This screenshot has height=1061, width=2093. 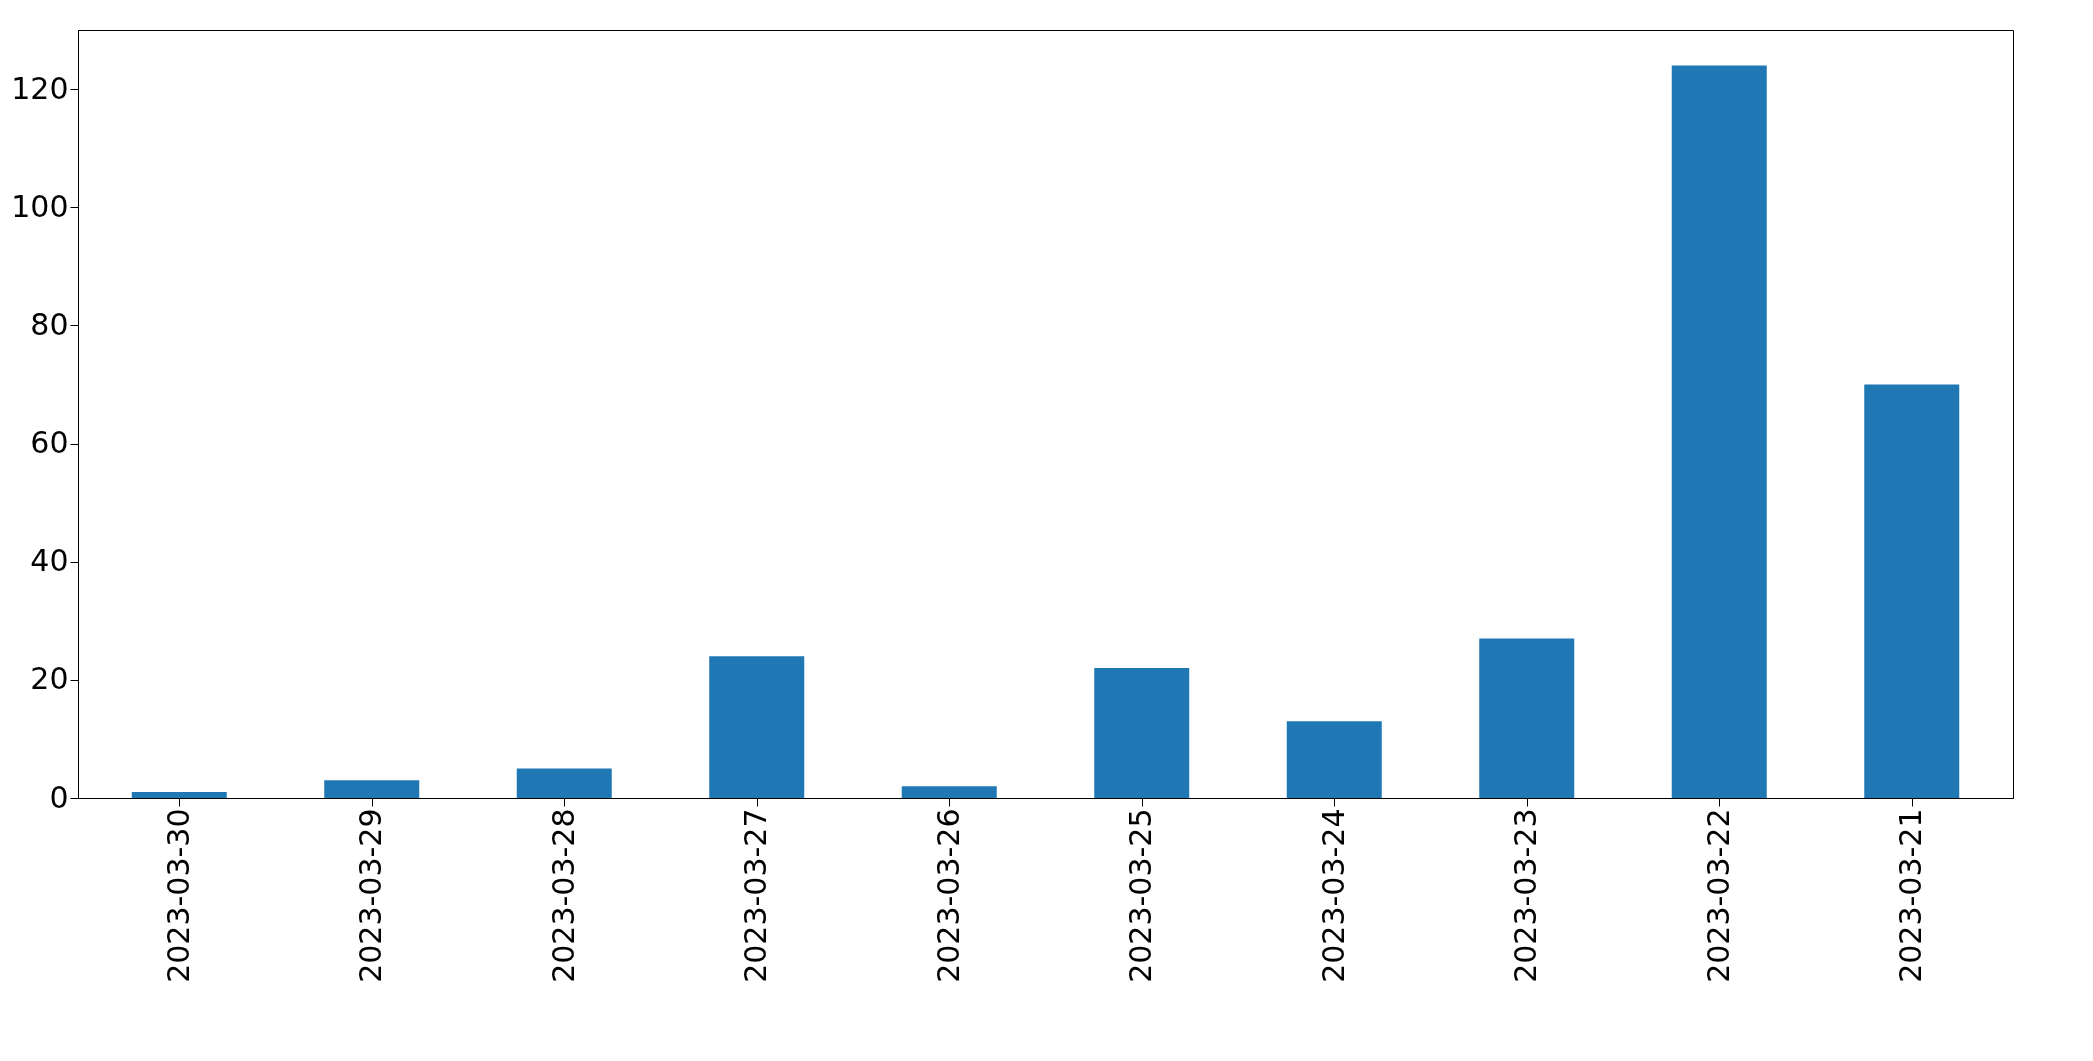 What do you see at coordinates (563, 895) in the screenshot?
I see `x-tick-label: 2023-03-28` at bounding box center [563, 895].